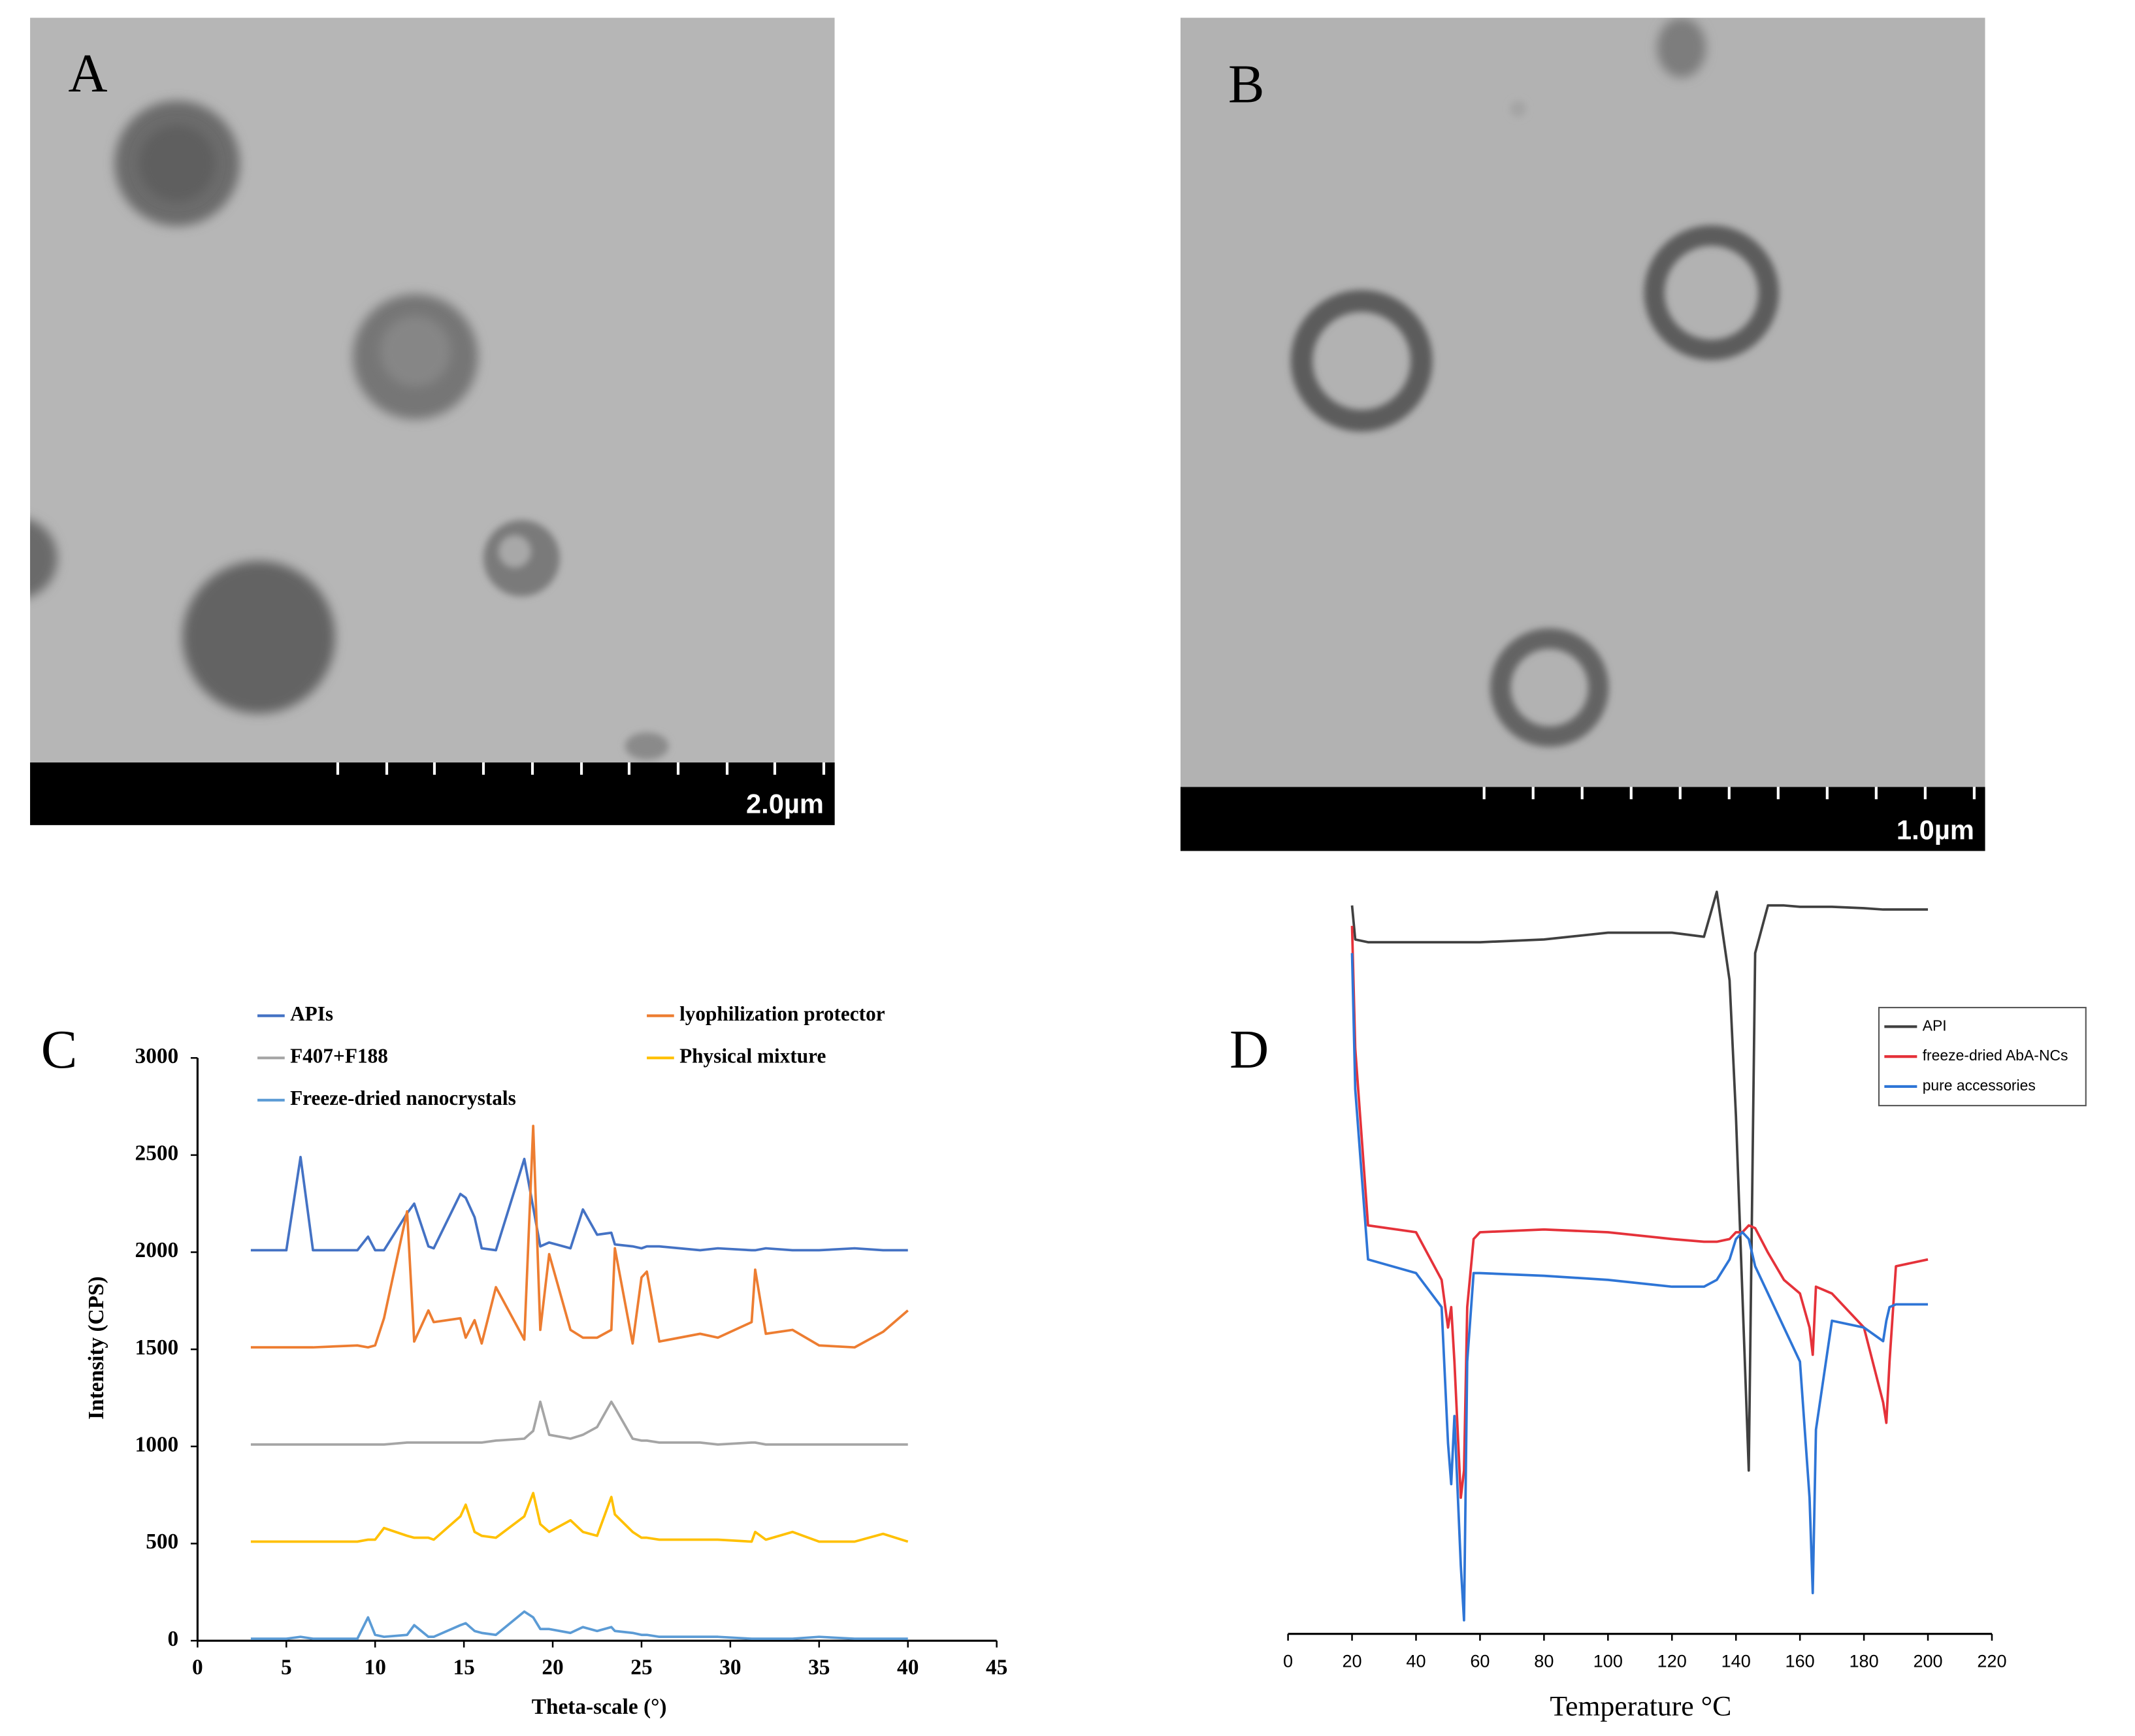 Image resolution: width=2135 pixels, height=1736 pixels. I want to click on x-tick-label: 80, so click(1544, 1661).